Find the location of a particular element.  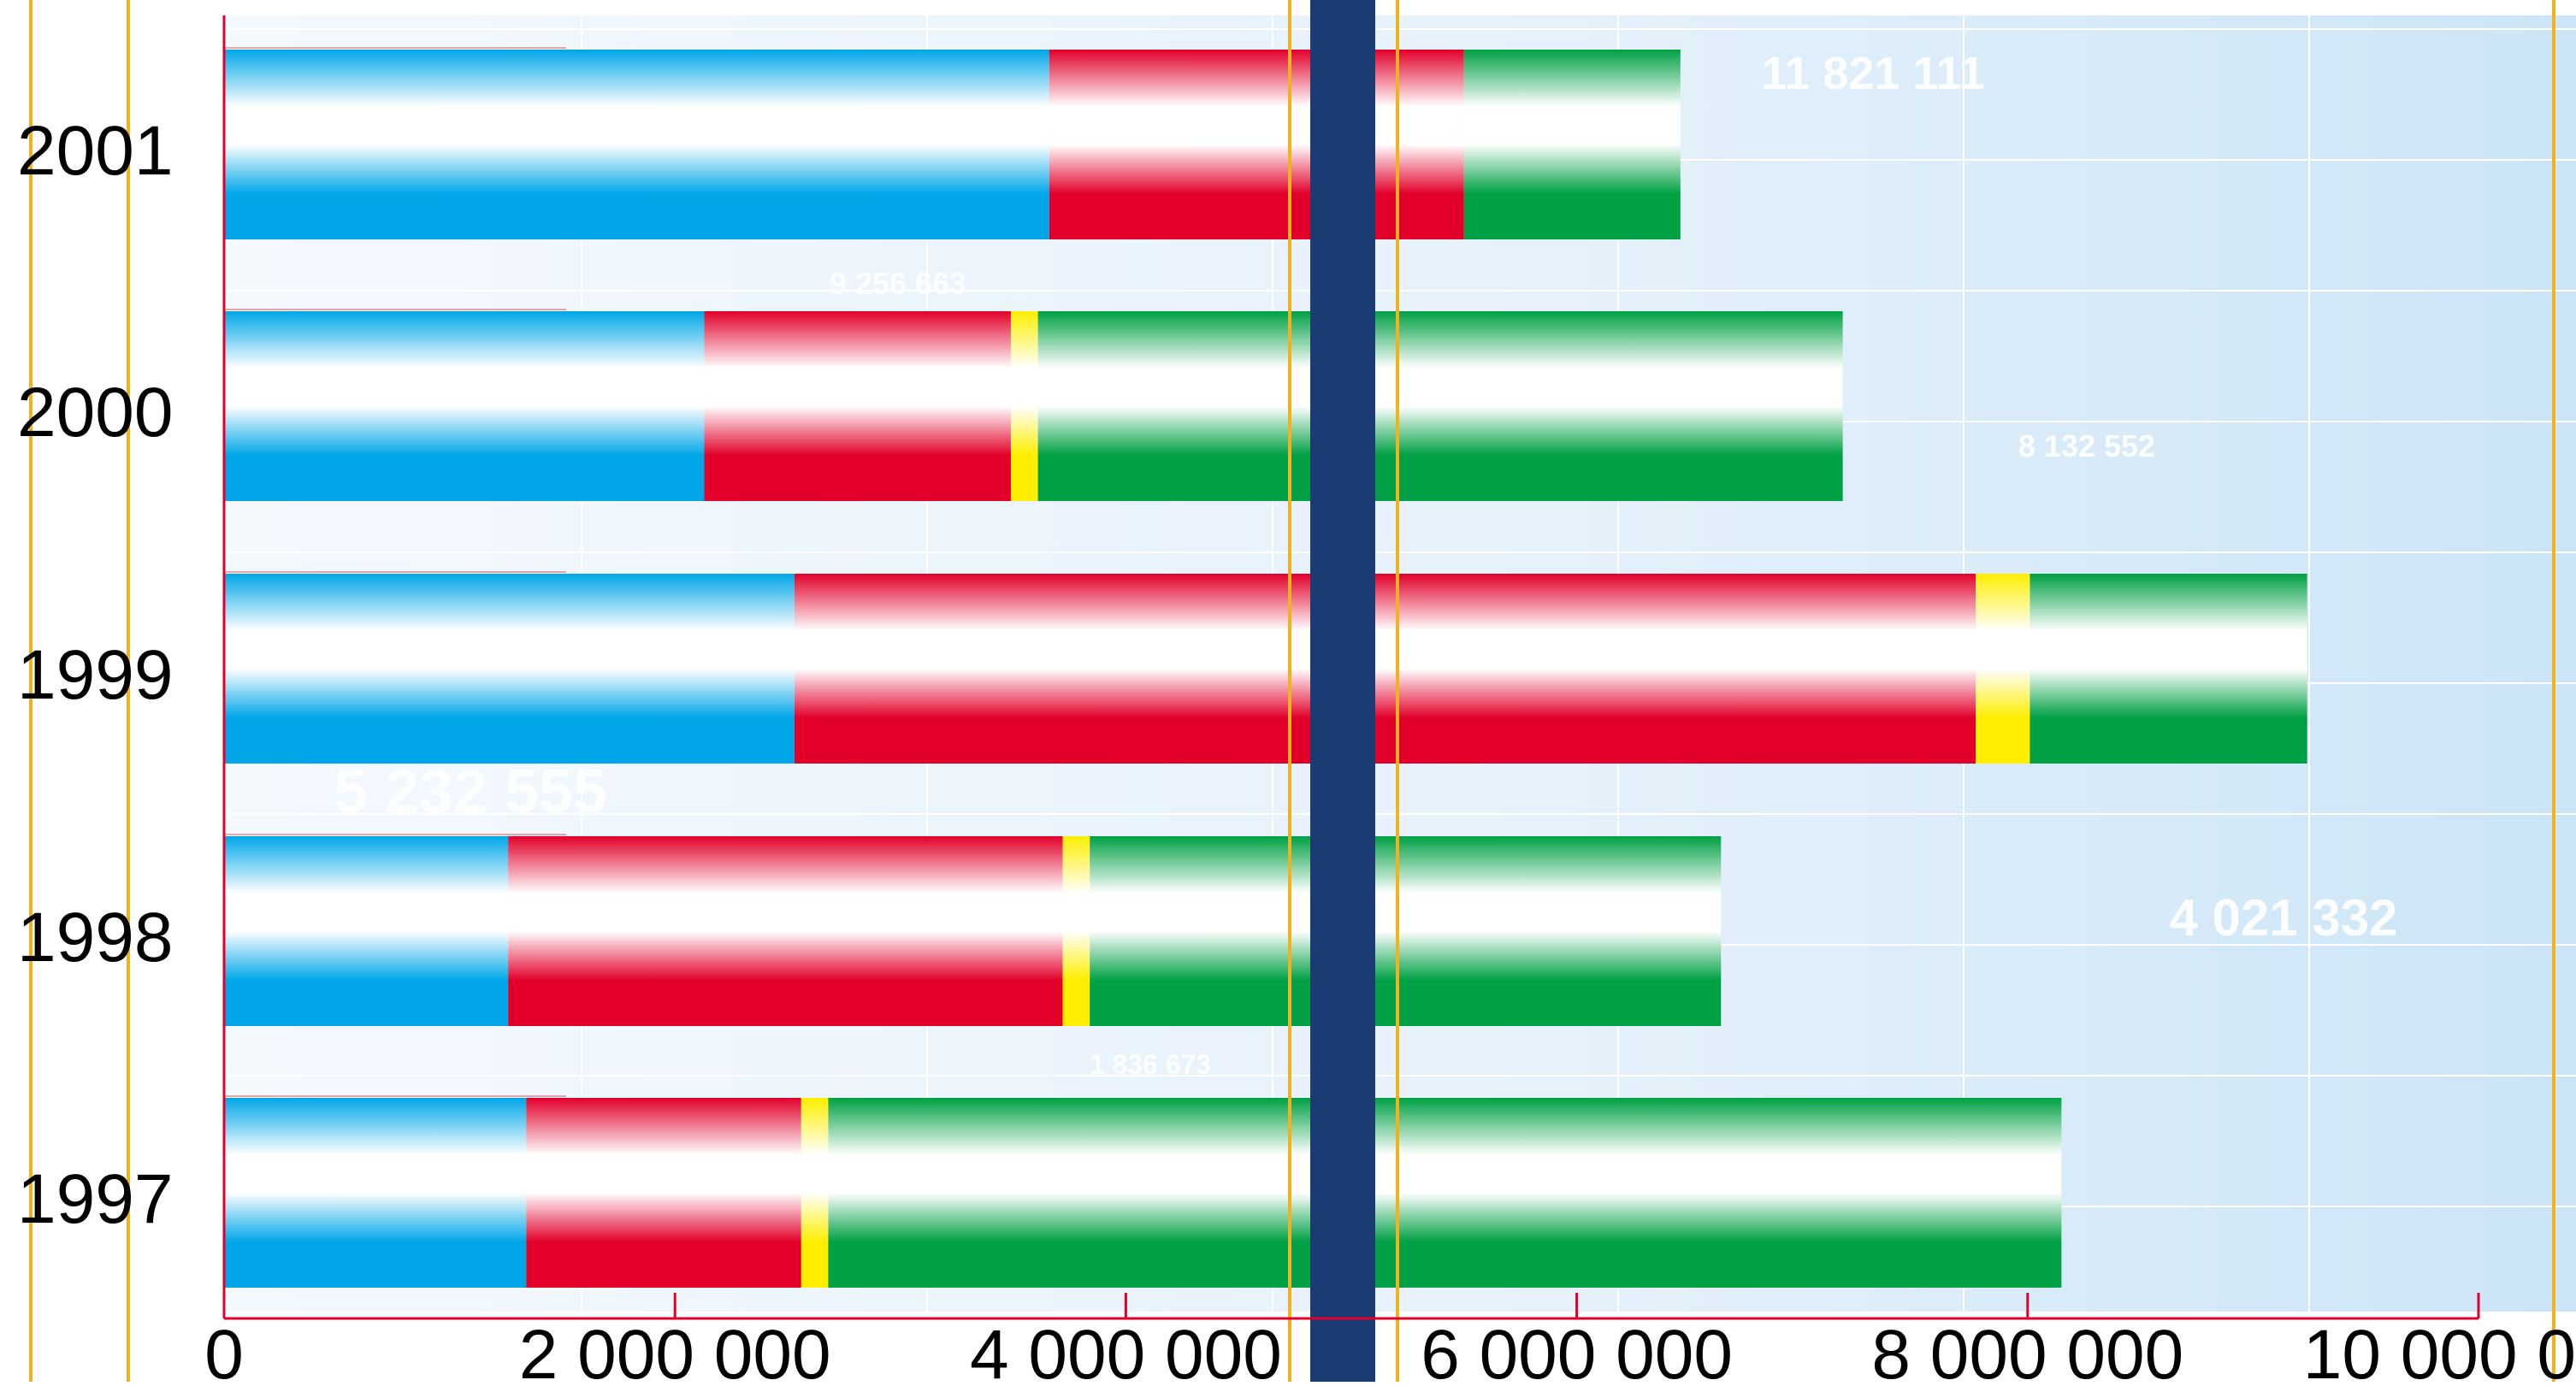

x-tick-label: 10 000 000 is located at coordinates (2439, 1349).